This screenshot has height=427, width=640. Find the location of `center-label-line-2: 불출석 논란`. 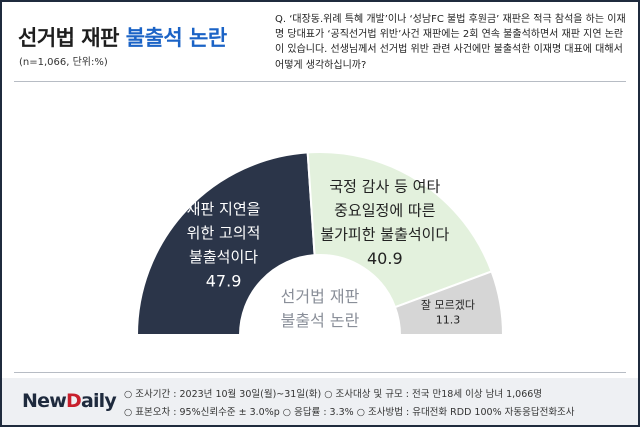

center-label-line-2: 불출석 논란 is located at coordinates (320, 320).